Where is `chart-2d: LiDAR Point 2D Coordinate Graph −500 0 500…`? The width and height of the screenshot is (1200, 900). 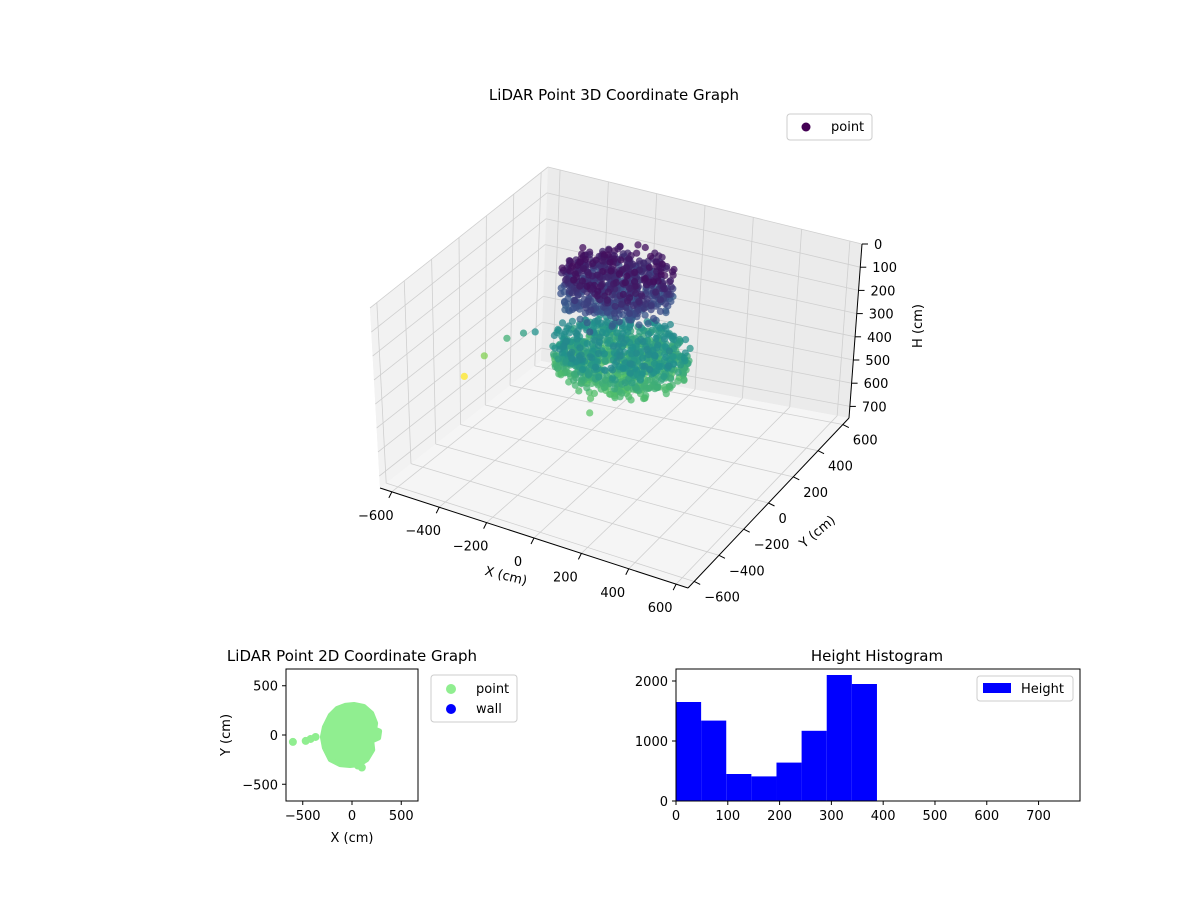 chart-2d: LiDAR Point 2D Coordinate Graph −500 0 500… is located at coordinates (368, 746).